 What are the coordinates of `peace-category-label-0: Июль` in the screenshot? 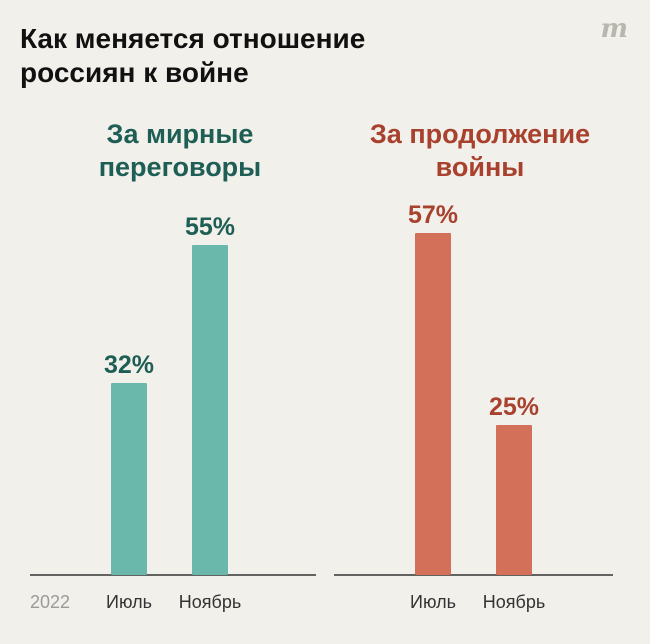 It's located at (129, 602).